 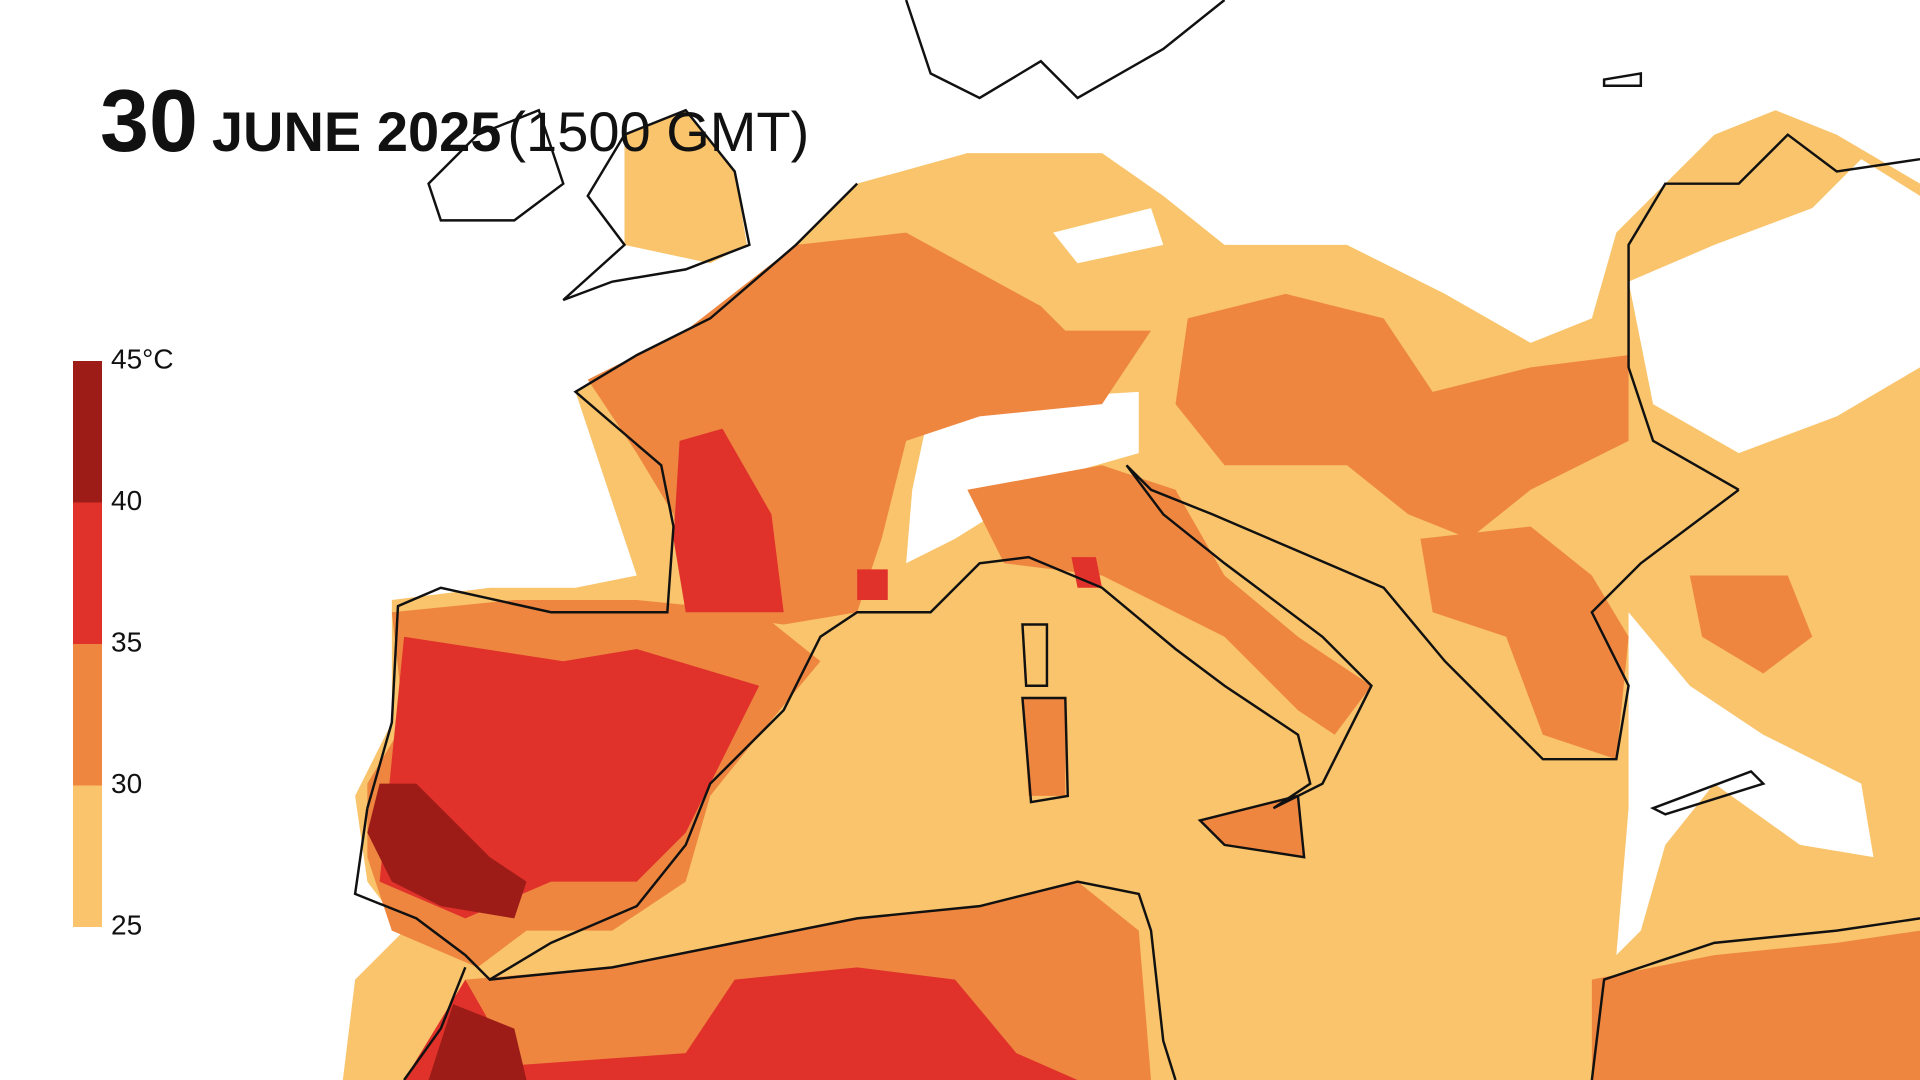 I want to click on title: 30 JUNE 2025 (1500 GMT), so click(x=454, y=121).